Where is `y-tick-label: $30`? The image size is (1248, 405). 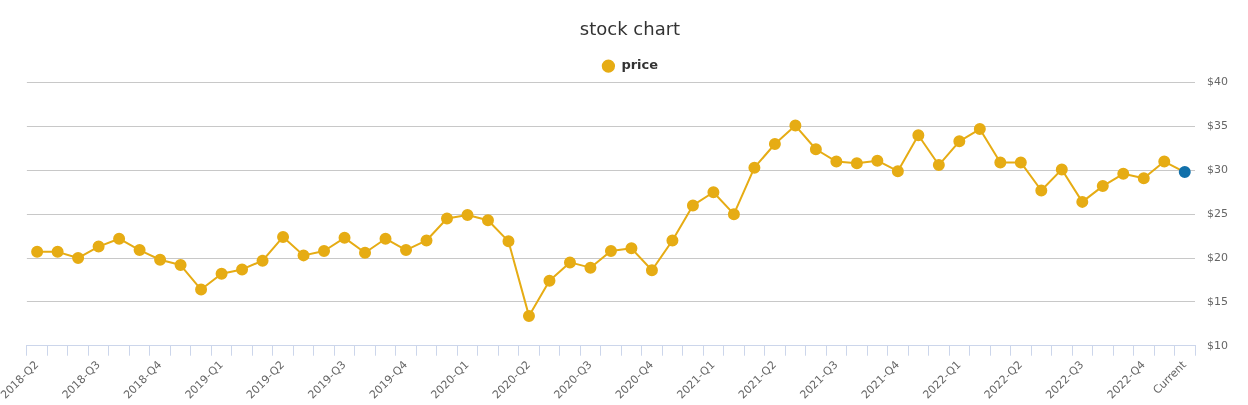 y-tick-label: $30 is located at coordinates (1217, 170).